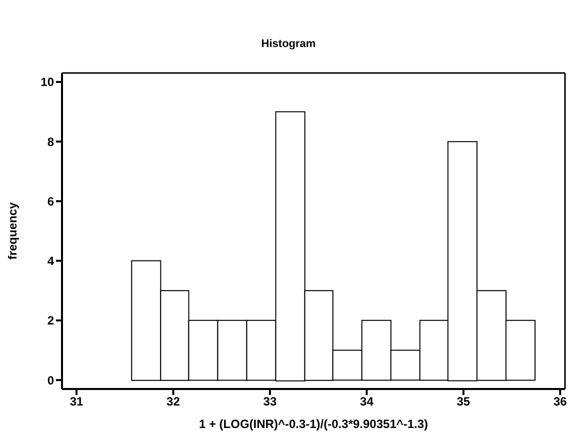 The image size is (569, 443). Describe the element at coordinates (47, 82) in the screenshot. I see `y-tick-label: 10` at that location.